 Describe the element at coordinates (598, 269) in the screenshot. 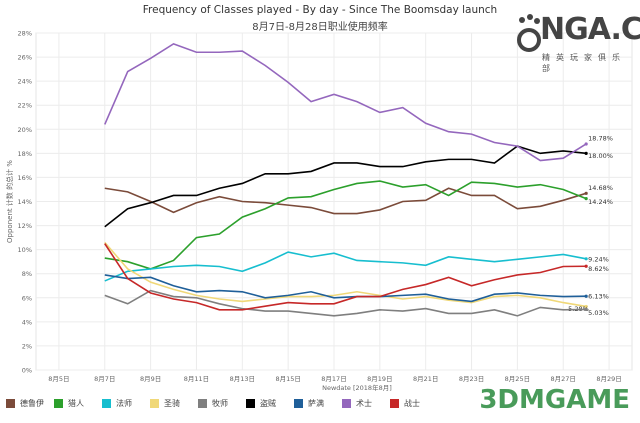

I see `end-data-label: 8.62%` at that location.